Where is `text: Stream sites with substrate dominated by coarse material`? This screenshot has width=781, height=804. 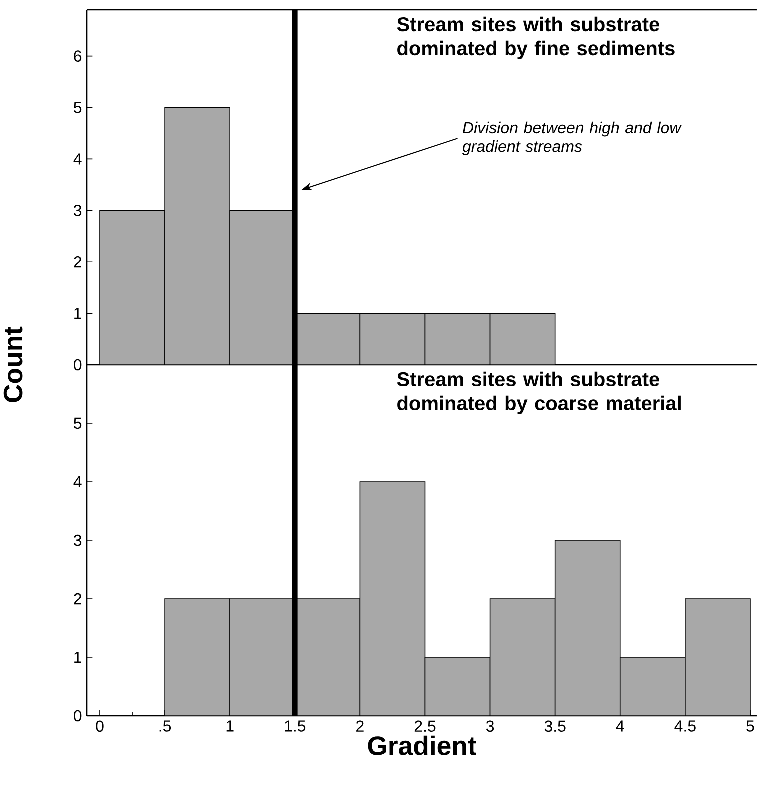
text: Stream sites with substrate dominated by coarse material is located at coordinates (539, 393).